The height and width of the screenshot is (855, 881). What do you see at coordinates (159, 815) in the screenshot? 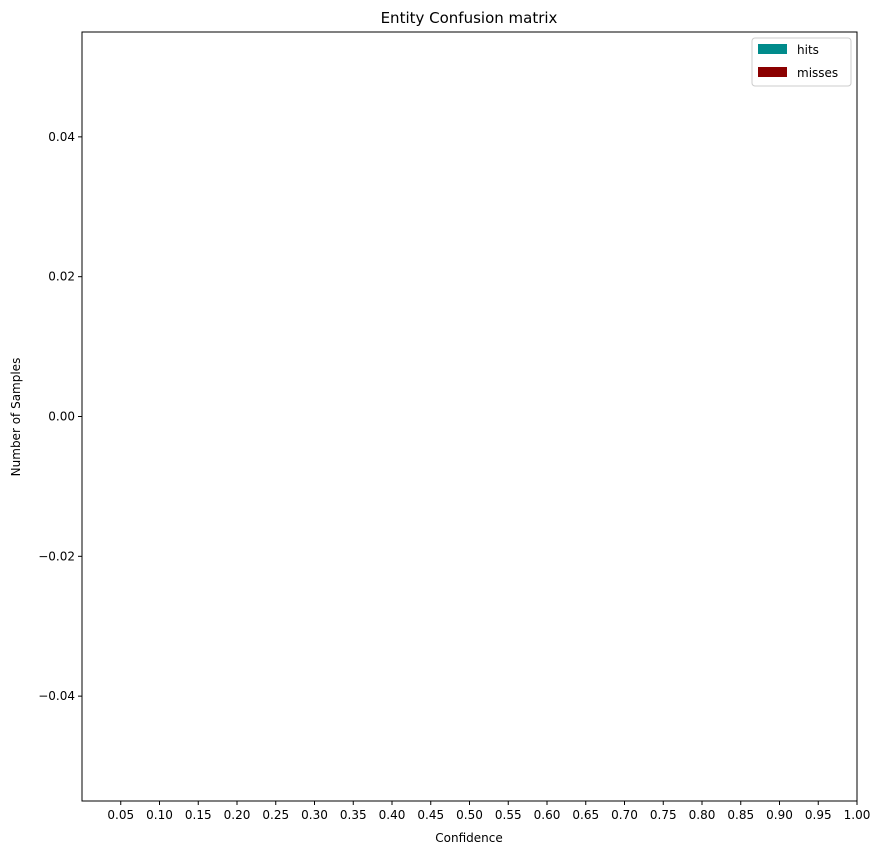
I see `x-tick-label: 0.10` at bounding box center [159, 815].